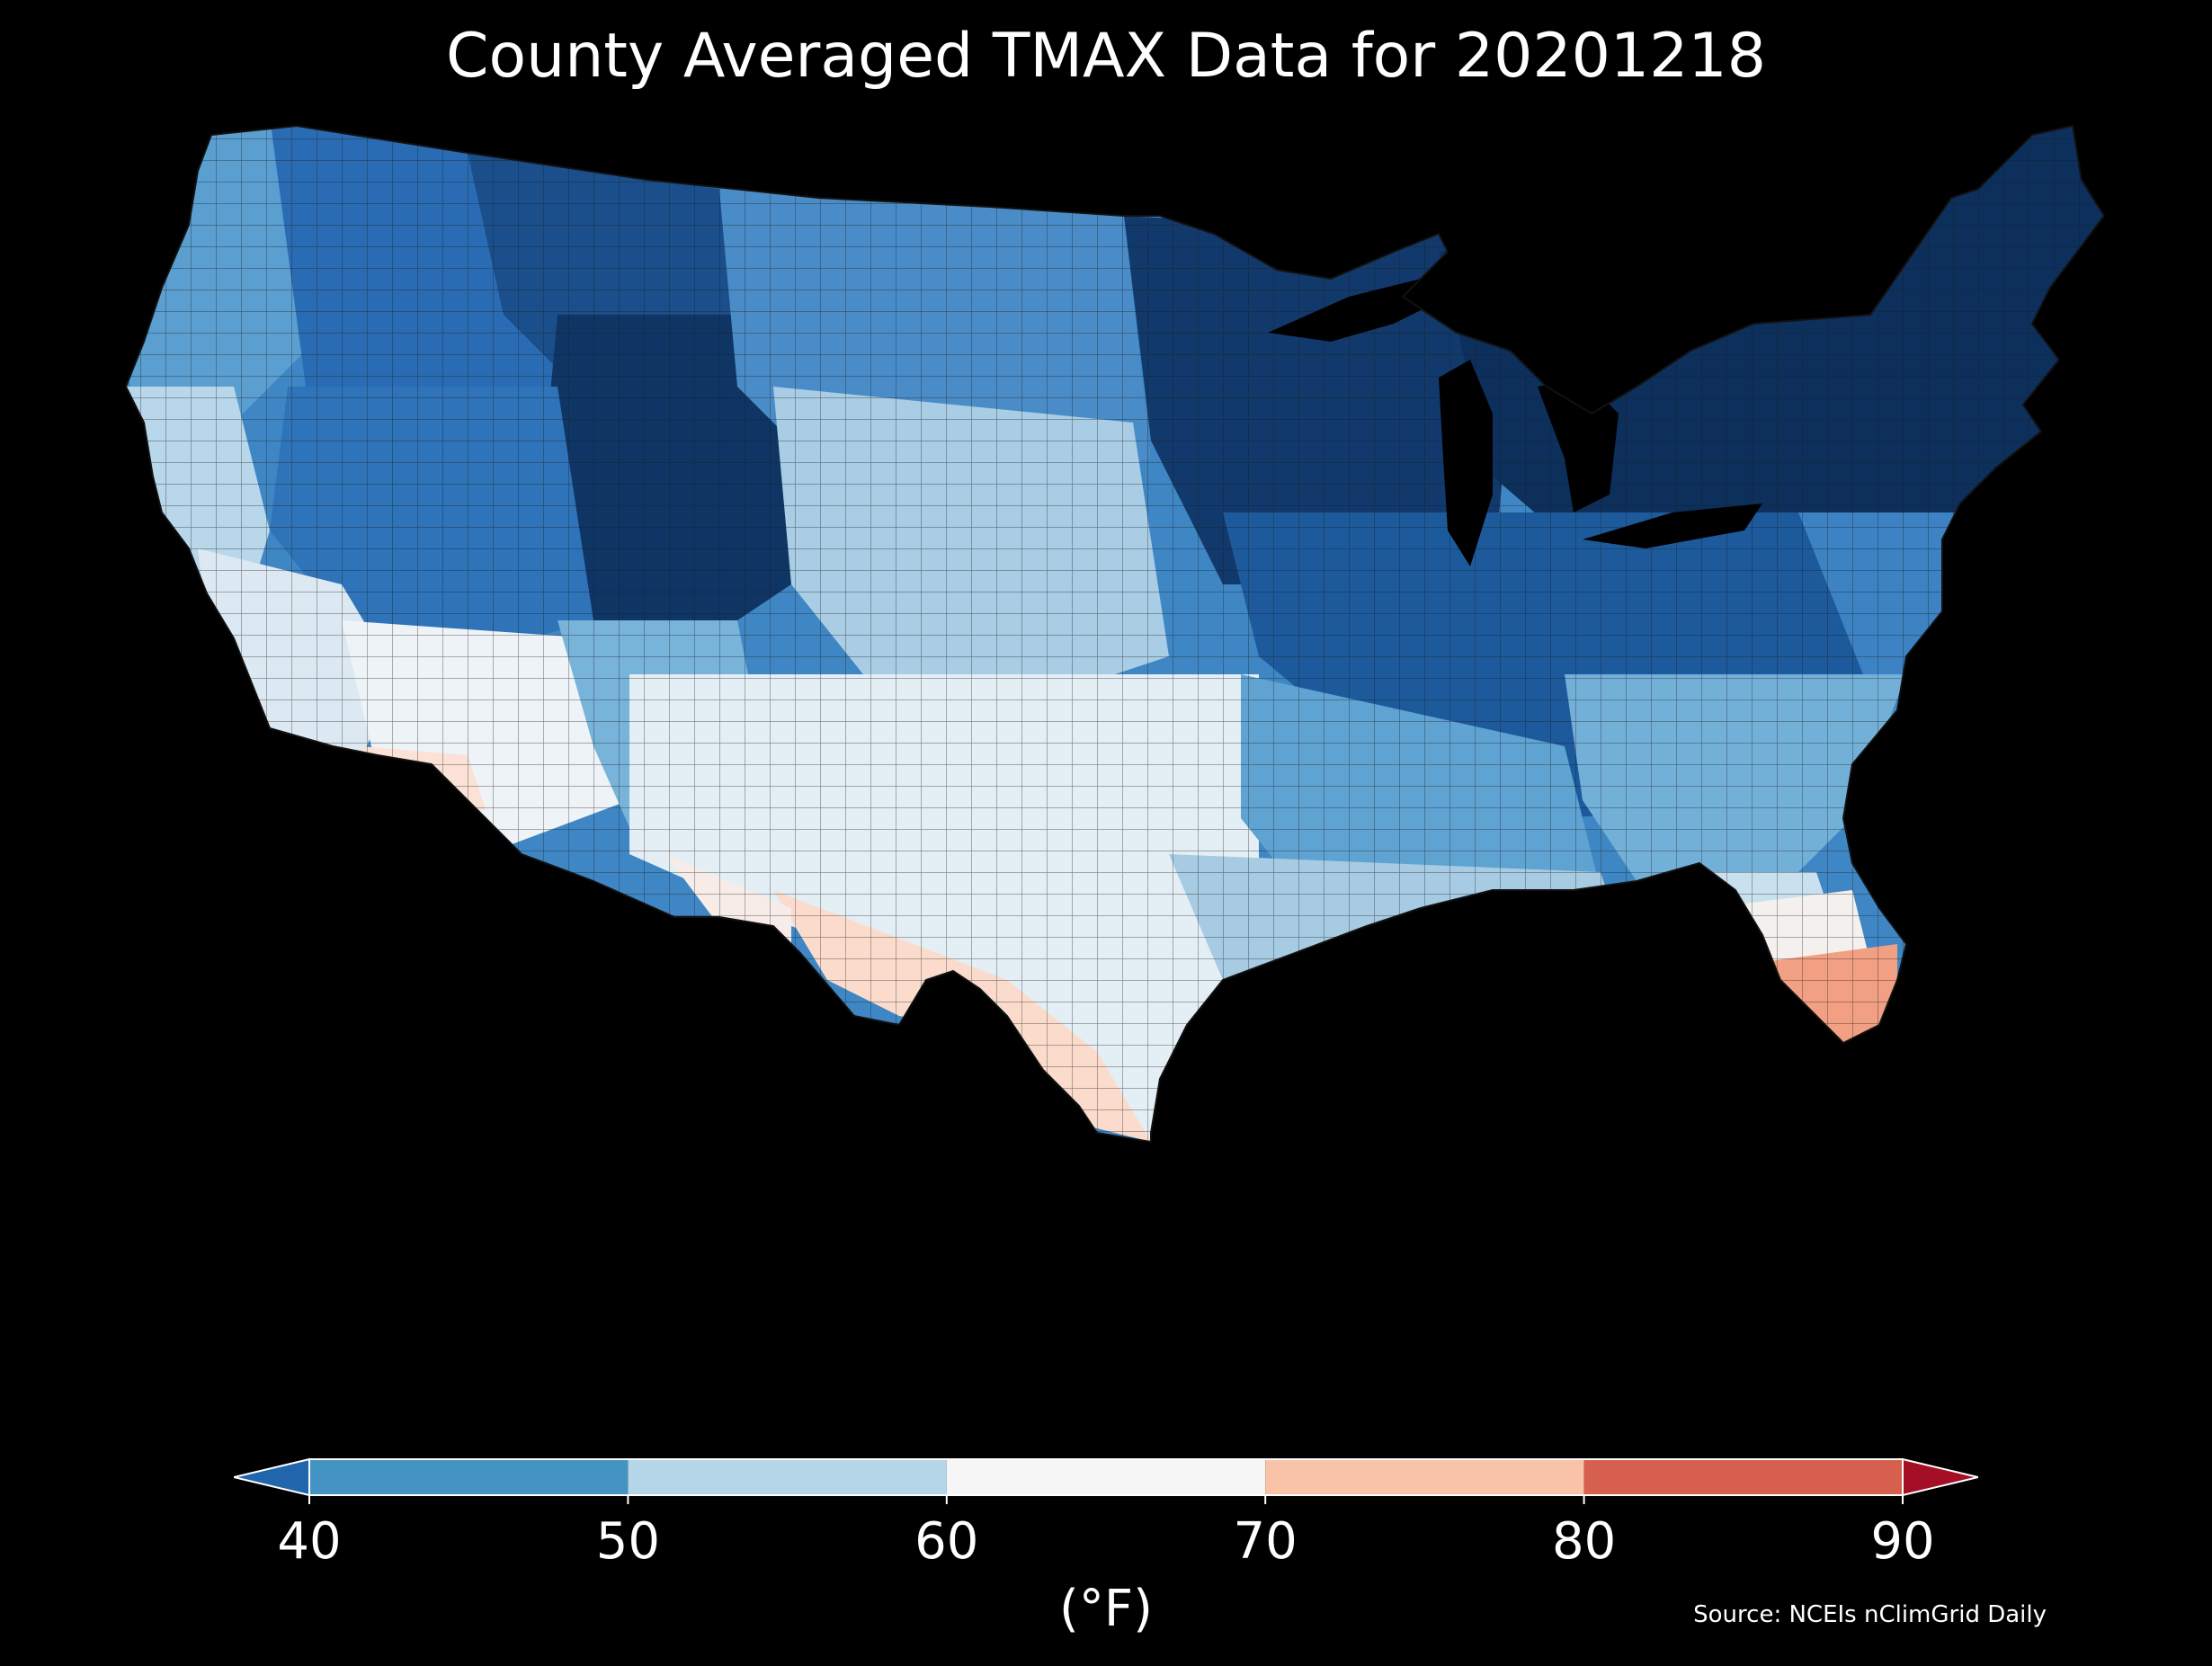 Image resolution: width=2212 pixels, height=1666 pixels. What do you see at coordinates (1106, 1609) in the screenshot?
I see `colorbar-unit-label: (°F)` at bounding box center [1106, 1609].